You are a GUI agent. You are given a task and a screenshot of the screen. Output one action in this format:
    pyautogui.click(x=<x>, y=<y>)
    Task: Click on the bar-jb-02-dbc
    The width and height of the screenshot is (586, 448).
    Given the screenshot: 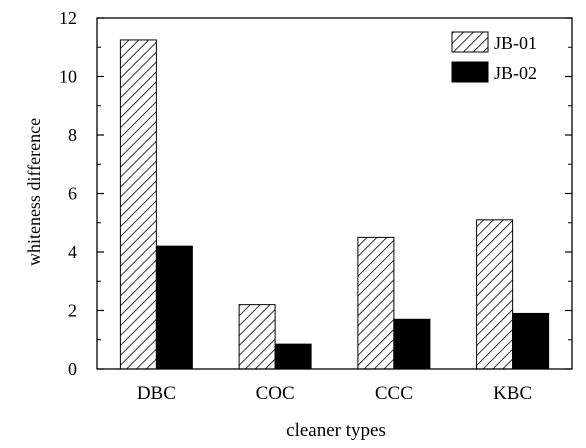 What is the action you would take?
    pyautogui.click(x=174, y=307)
    